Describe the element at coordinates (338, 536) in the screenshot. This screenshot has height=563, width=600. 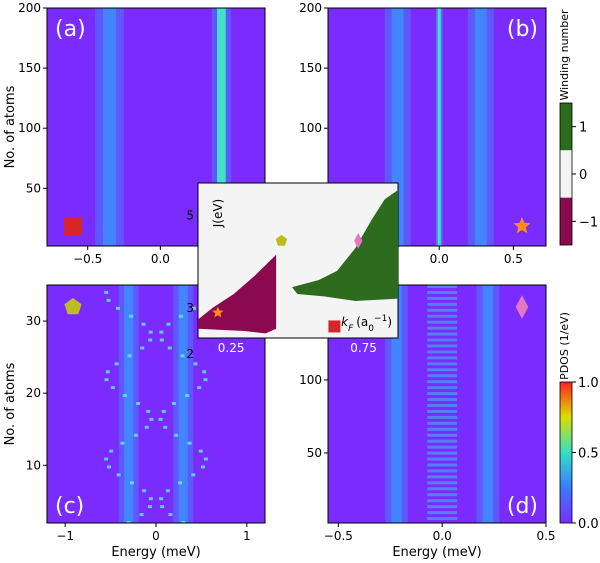
I see `x-tick-label: −0.5` at that location.